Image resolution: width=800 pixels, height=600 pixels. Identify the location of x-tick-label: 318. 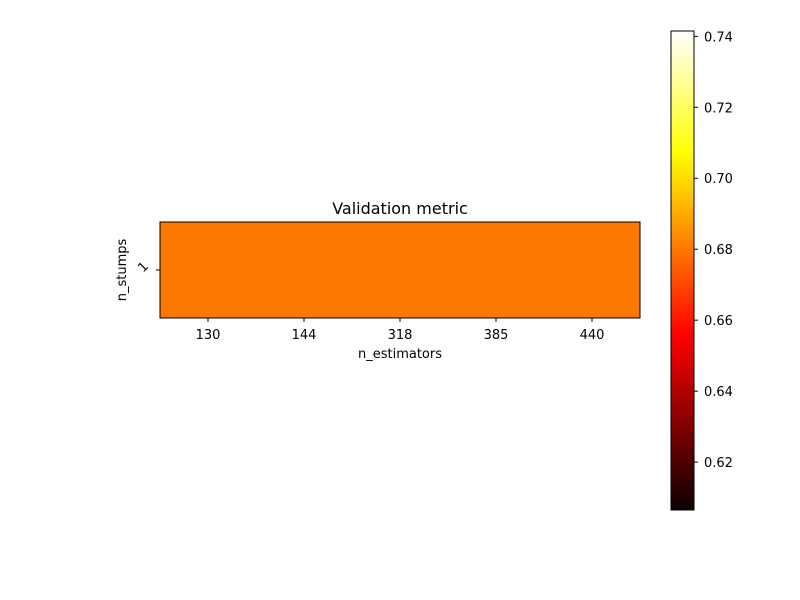
(400, 335).